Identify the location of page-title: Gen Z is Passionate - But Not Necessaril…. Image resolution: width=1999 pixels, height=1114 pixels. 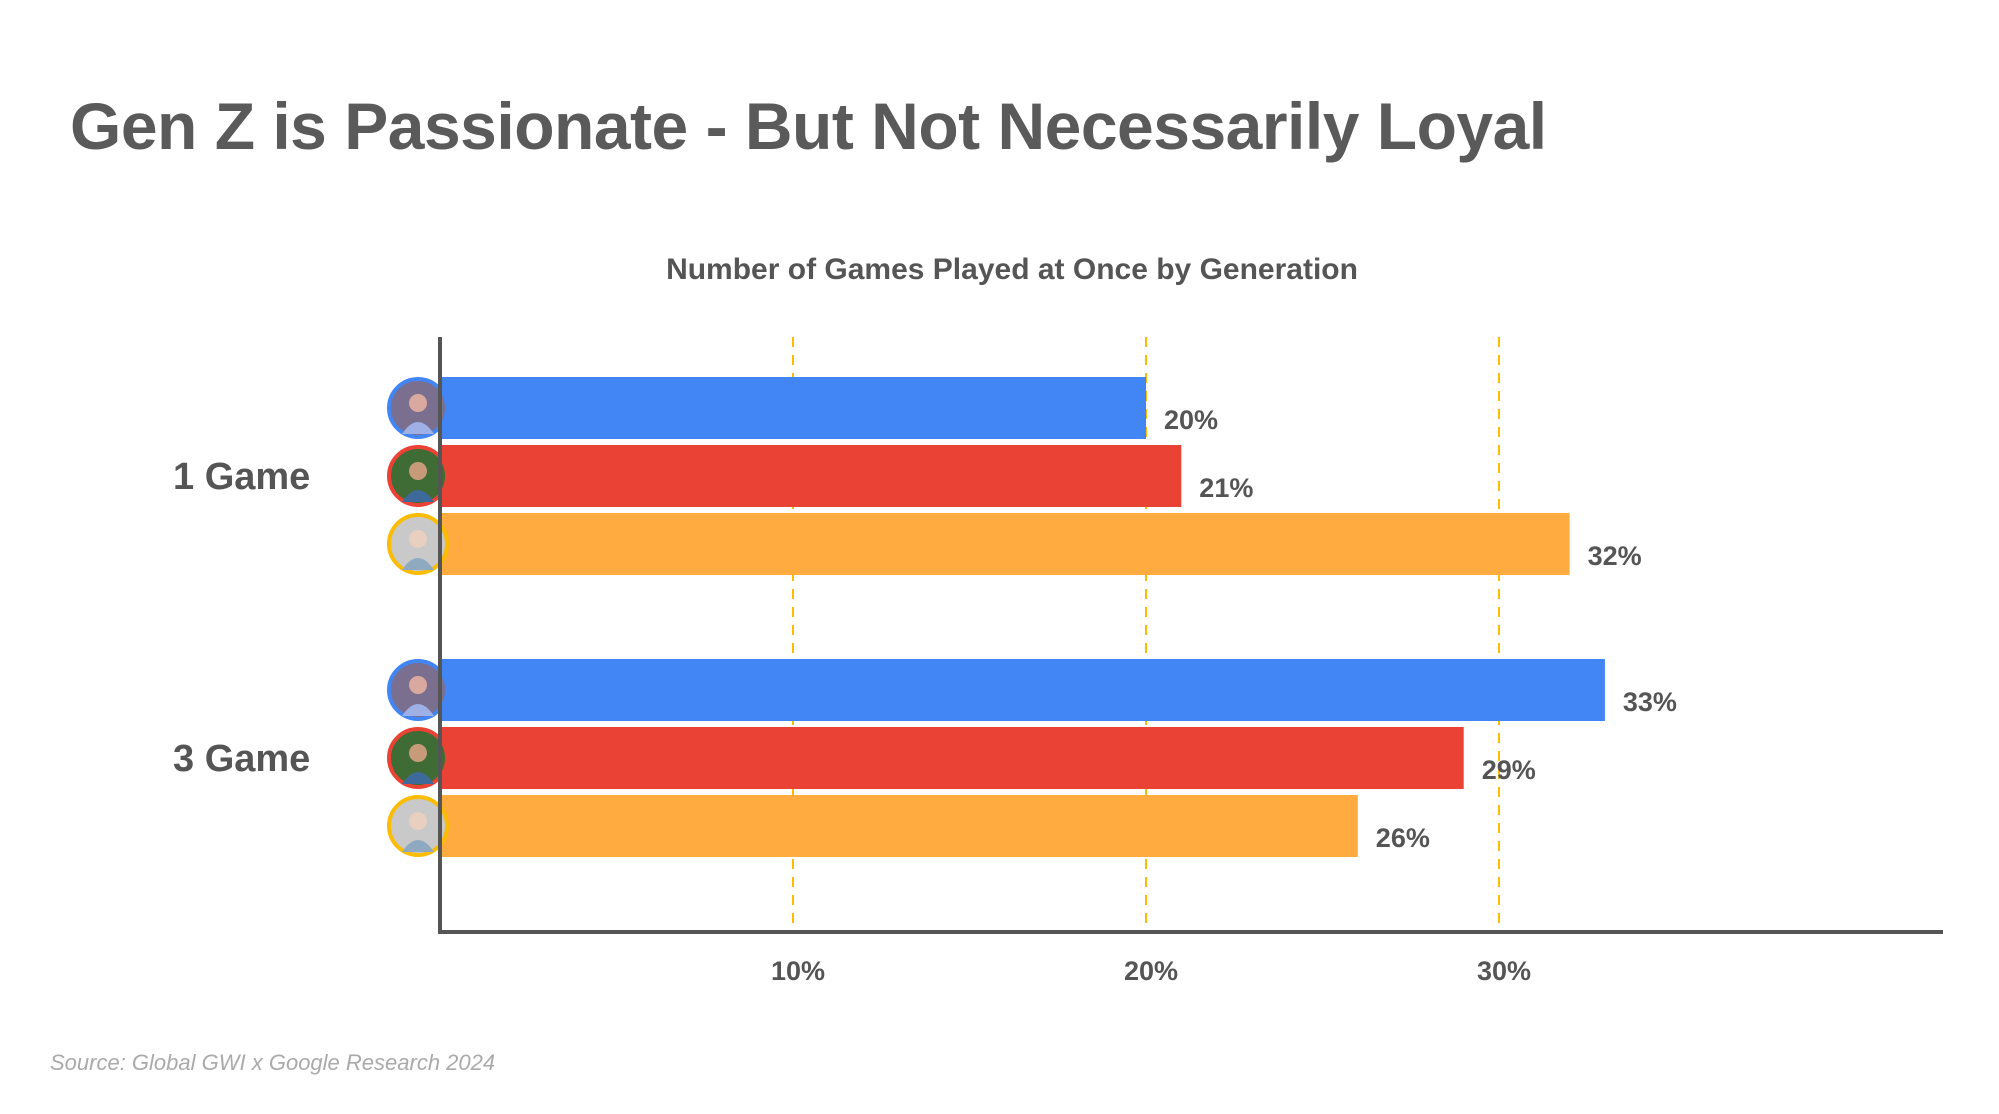
(808, 126).